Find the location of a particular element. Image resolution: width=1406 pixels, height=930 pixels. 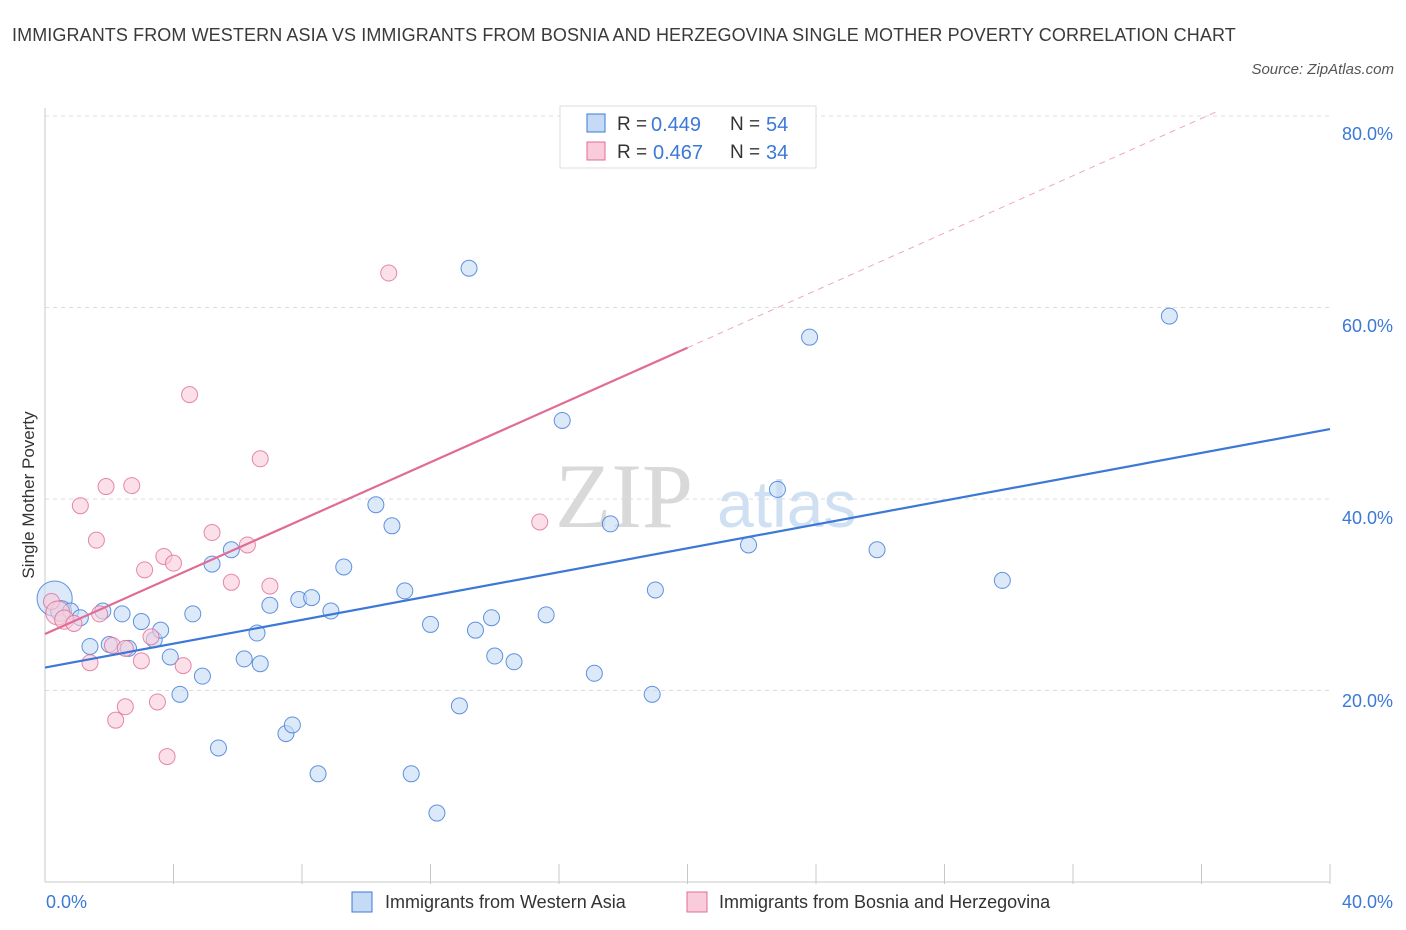

watermark-zip: ZIP is located at coordinates (624, 496).